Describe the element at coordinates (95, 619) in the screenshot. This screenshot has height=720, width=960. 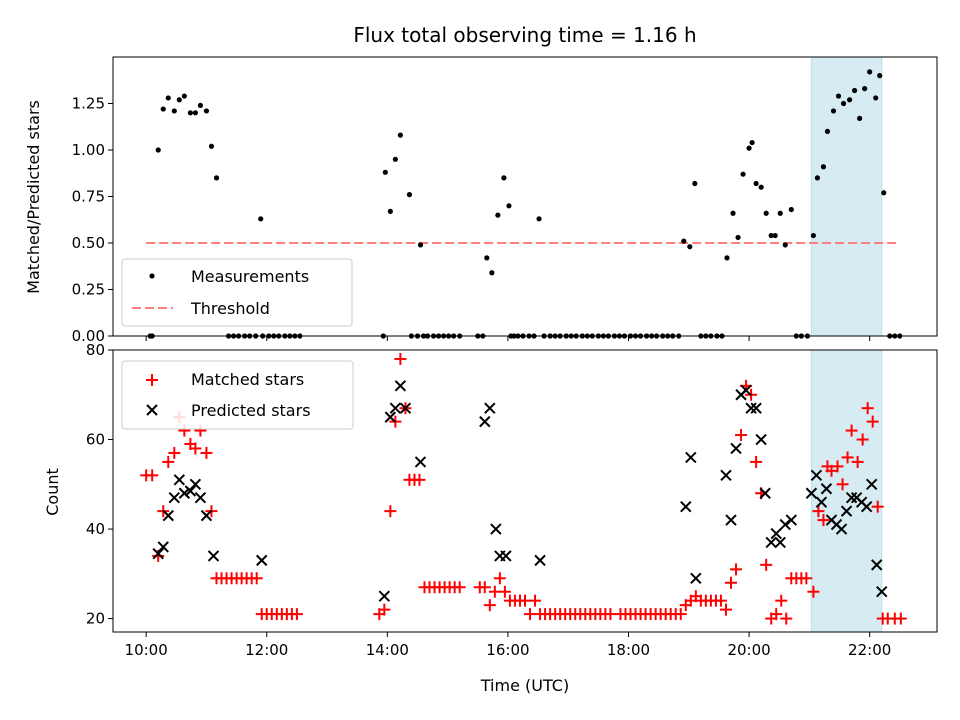
I see `bottom-y-tick-label: 20` at that location.